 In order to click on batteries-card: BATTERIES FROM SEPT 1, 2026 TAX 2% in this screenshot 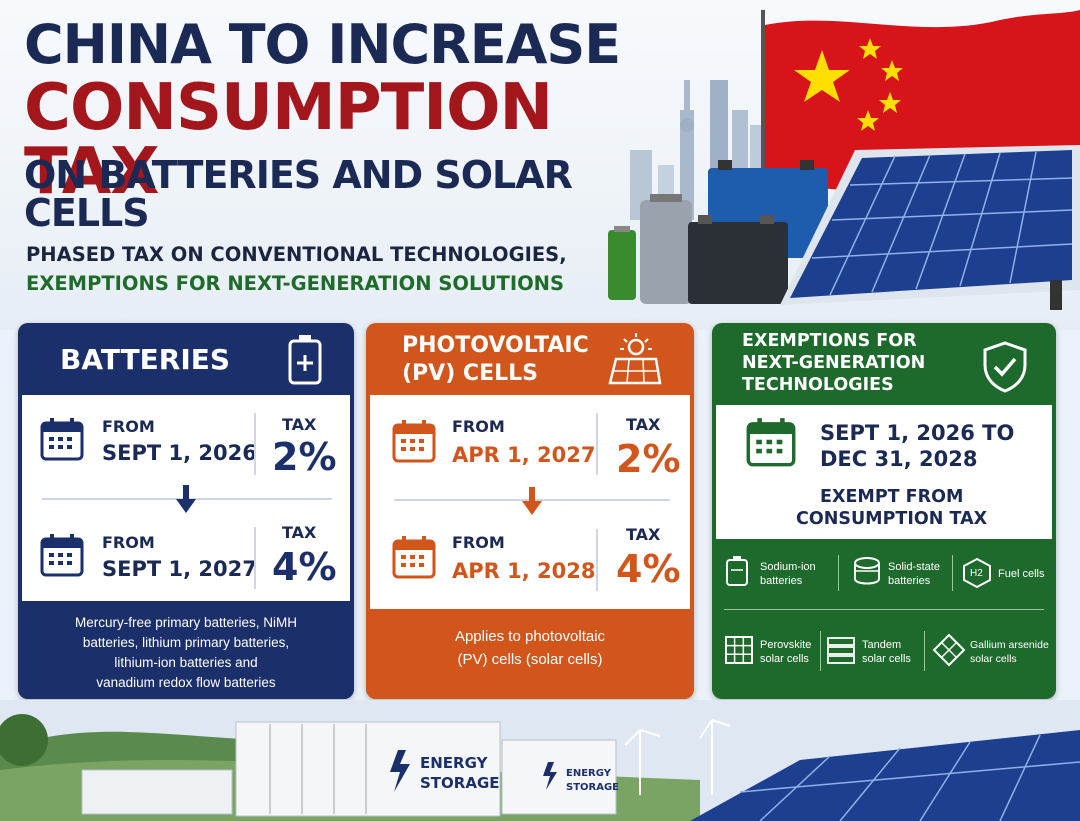, I will do `click(186, 511)`.